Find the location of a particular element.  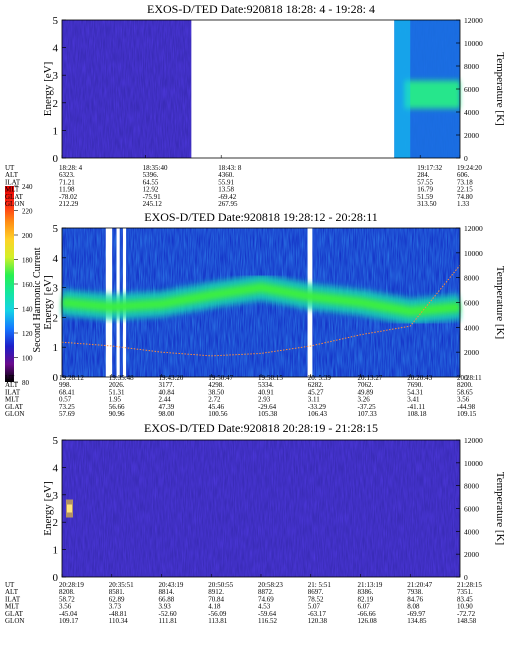

ephemeris-value: 8.08 is located at coordinates (413, 607).